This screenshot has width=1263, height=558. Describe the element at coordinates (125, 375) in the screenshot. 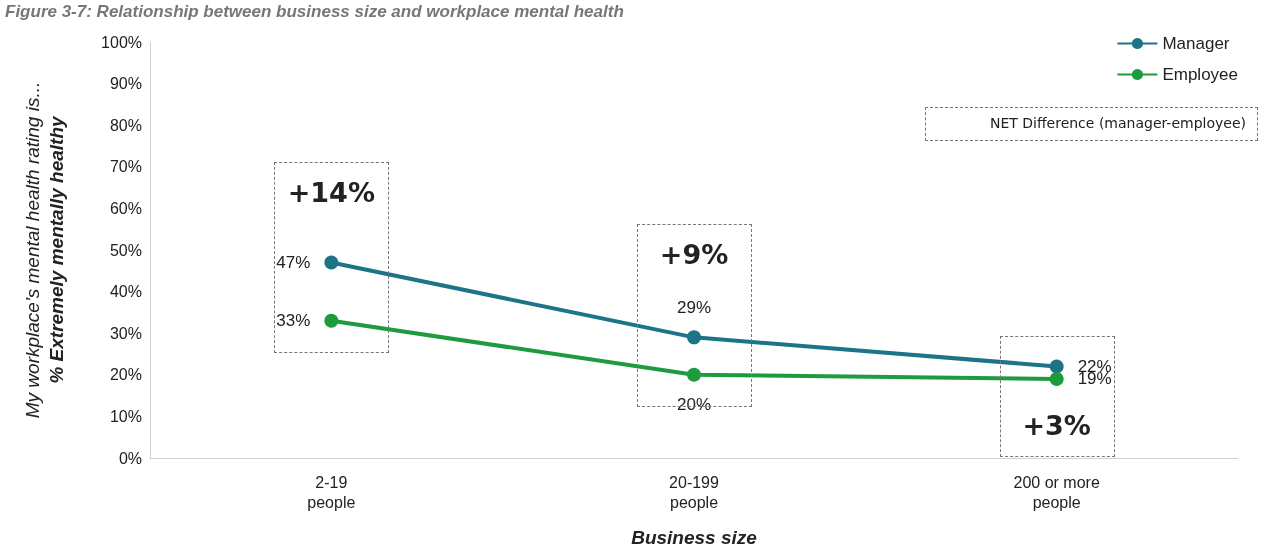

I see `y-tick-label: 20%` at that location.